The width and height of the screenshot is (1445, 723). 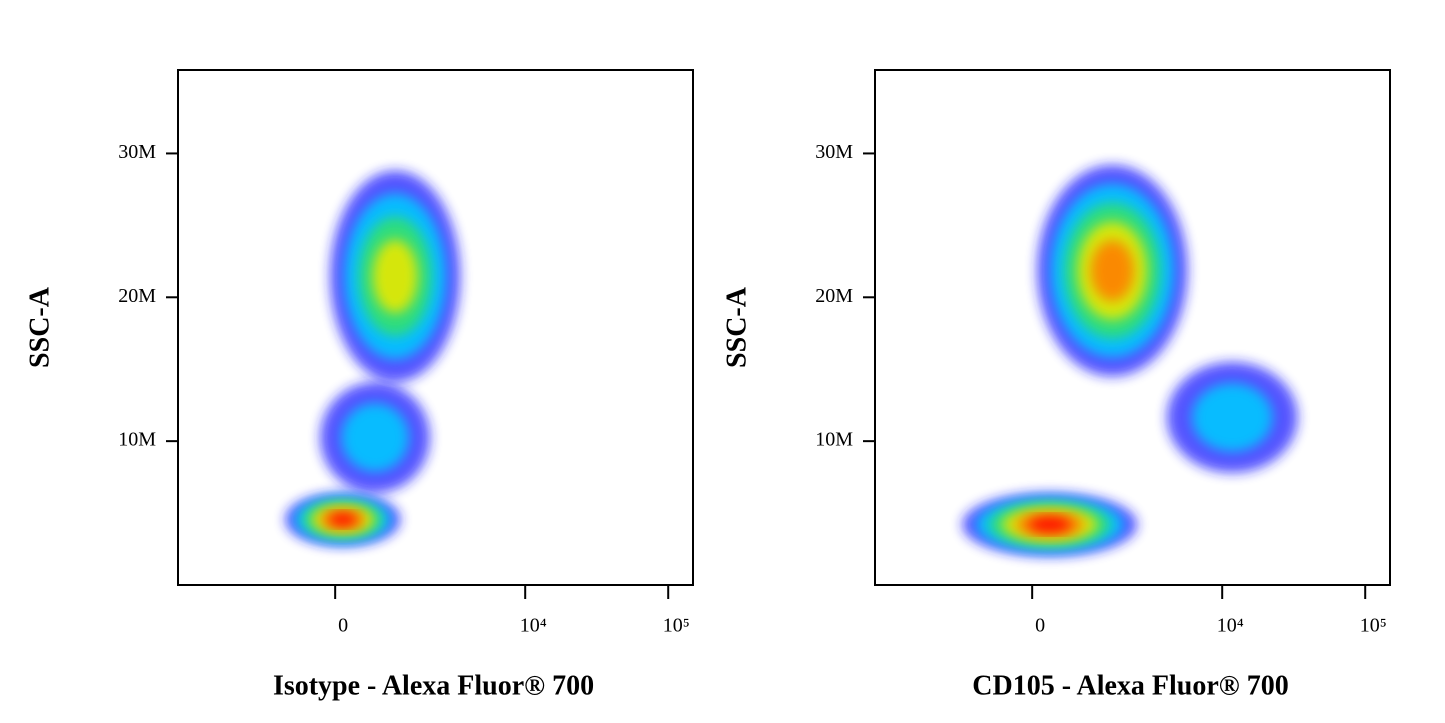 I want to click on x-axis-title: CD105 - Alexa Fluor® 700, so click(x=1130, y=685).